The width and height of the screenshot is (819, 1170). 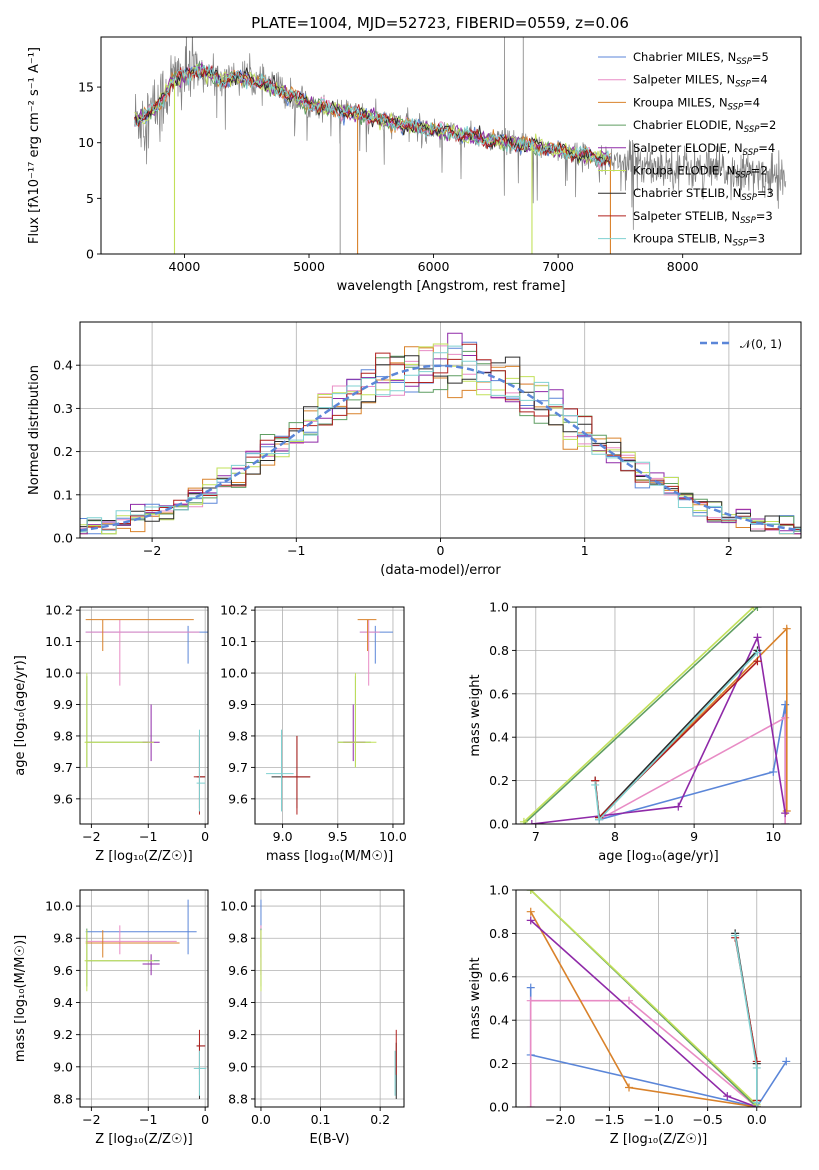 What do you see at coordinates (90, 198) in the screenshot?
I see `spectrum-ytick-label: 5` at bounding box center [90, 198].